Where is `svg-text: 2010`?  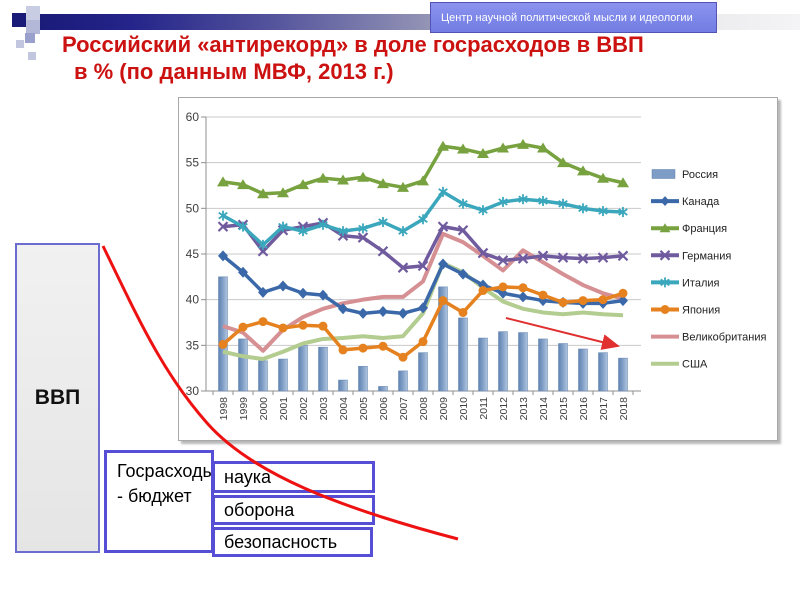
svg-text: 2010 is located at coordinates (464, 409).